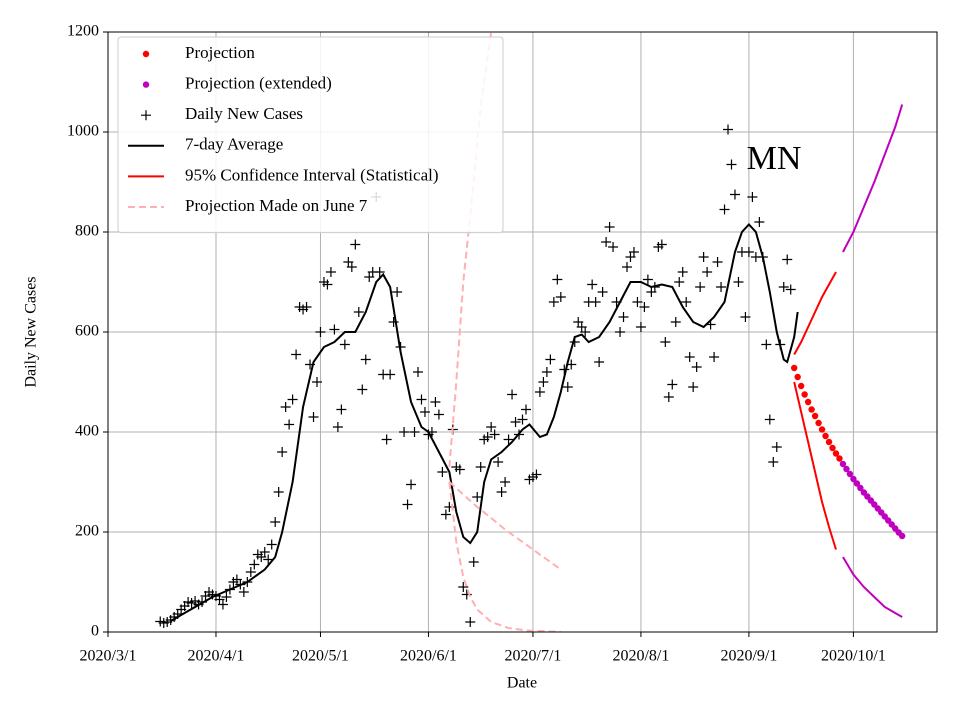 The image size is (960, 720). What do you see at coordinates (533, 656) in the screenshot?
I see `x-tick-label: 2020/7/1` at bounding box center [533, 656].